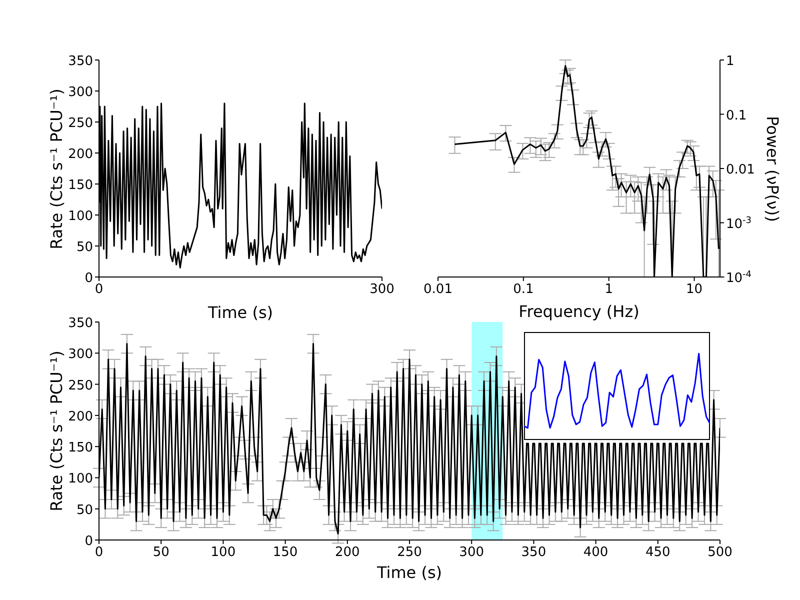 The image size is (800, 600). I want to click on y-tick-label: 10$^{-4}$, so click(739, 278).